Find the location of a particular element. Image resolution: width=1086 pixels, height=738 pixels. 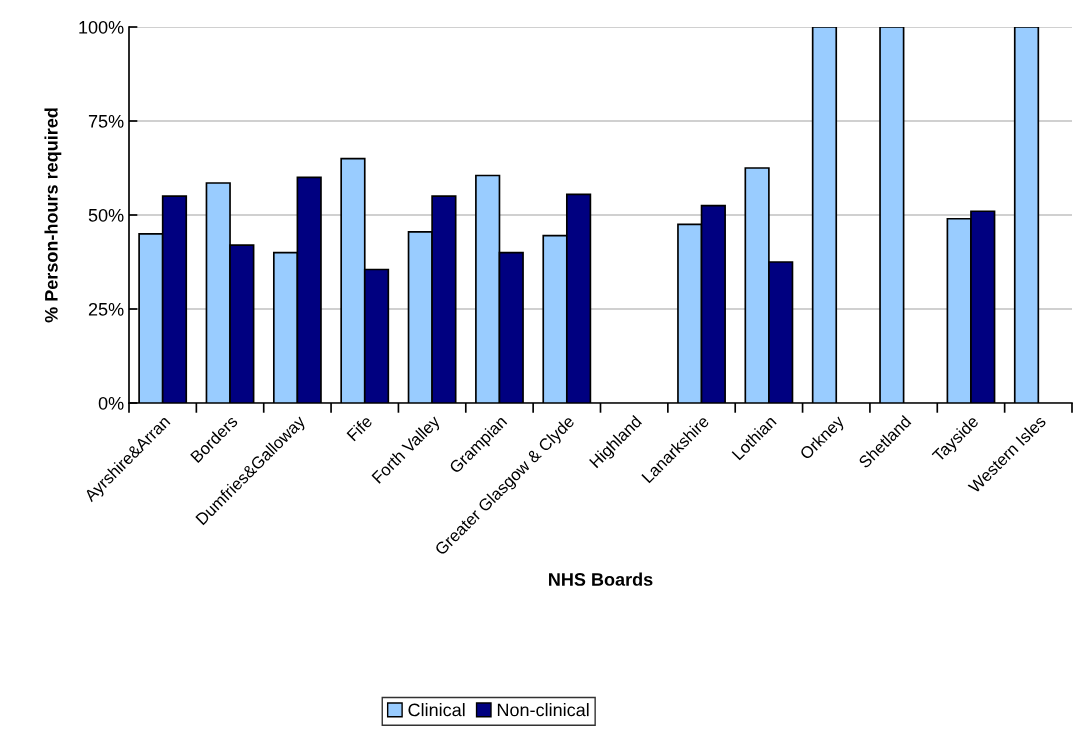

y-tick-label: 25% is located at coordinates (106, 309).